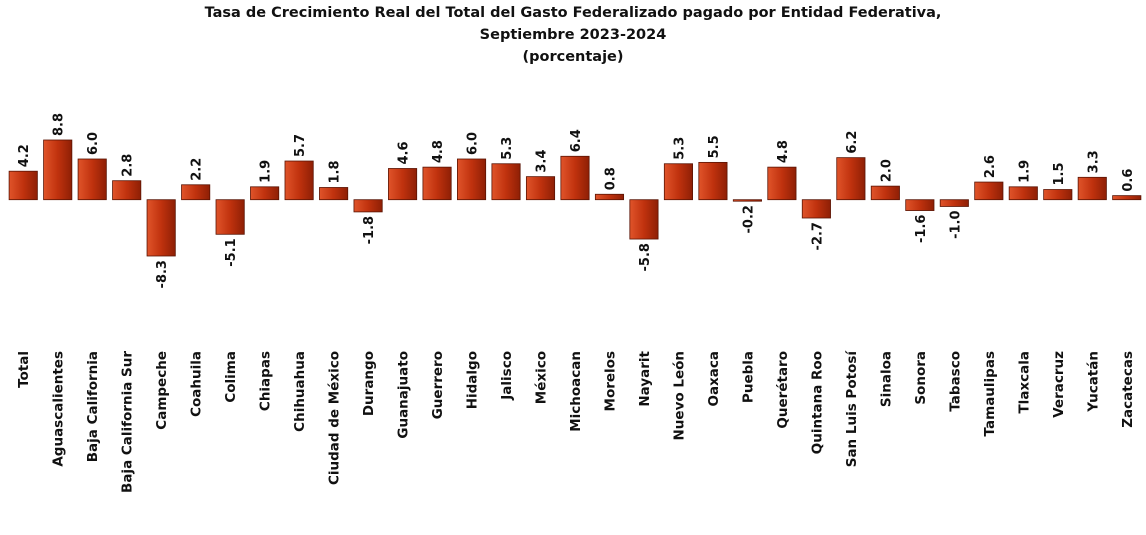 This screenshot has height=535, width=1146. I want to click on value-label: 6.4, so click(576, 140).